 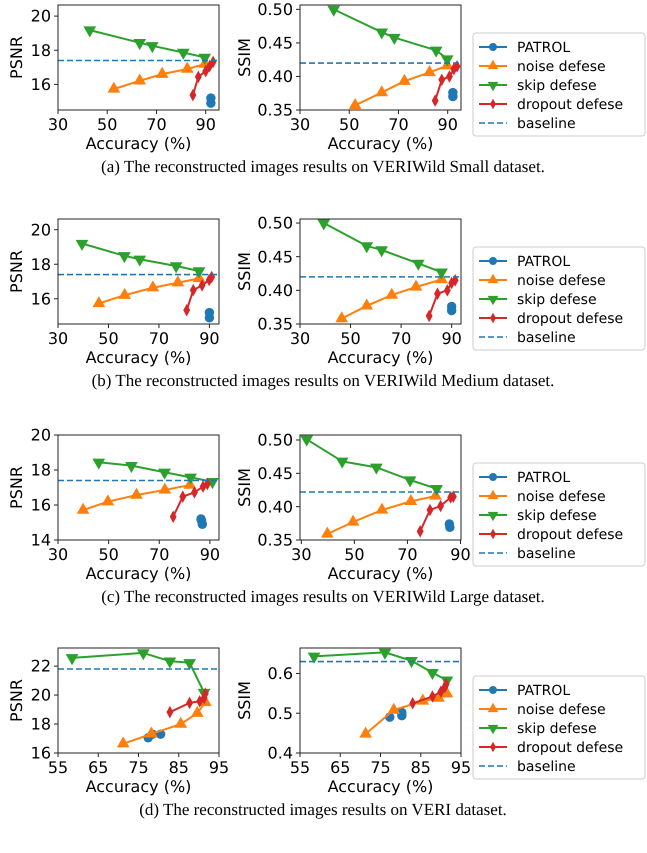 I want to click on y-tick-label: 0.6, so click(x=280, y=674).